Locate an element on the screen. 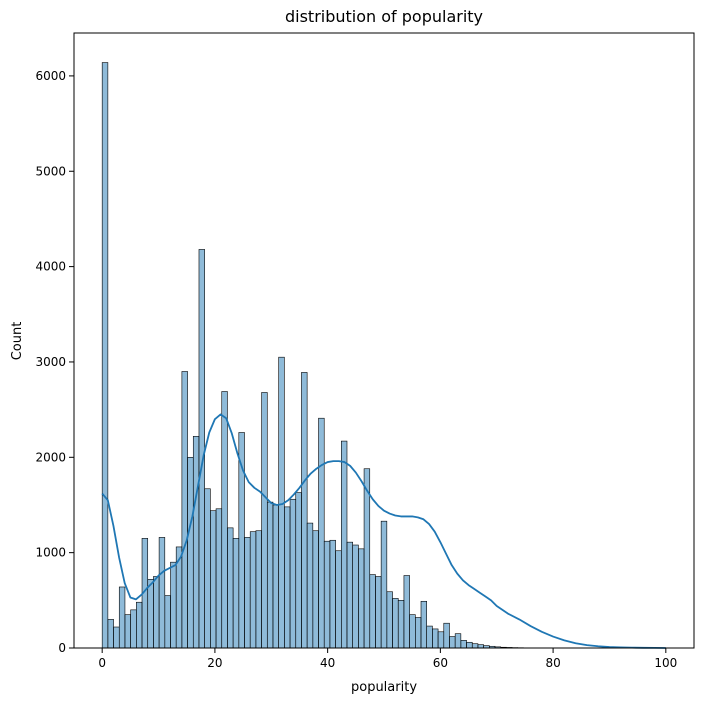  x-axis-label: popularity is located at coordinates (384, 687).